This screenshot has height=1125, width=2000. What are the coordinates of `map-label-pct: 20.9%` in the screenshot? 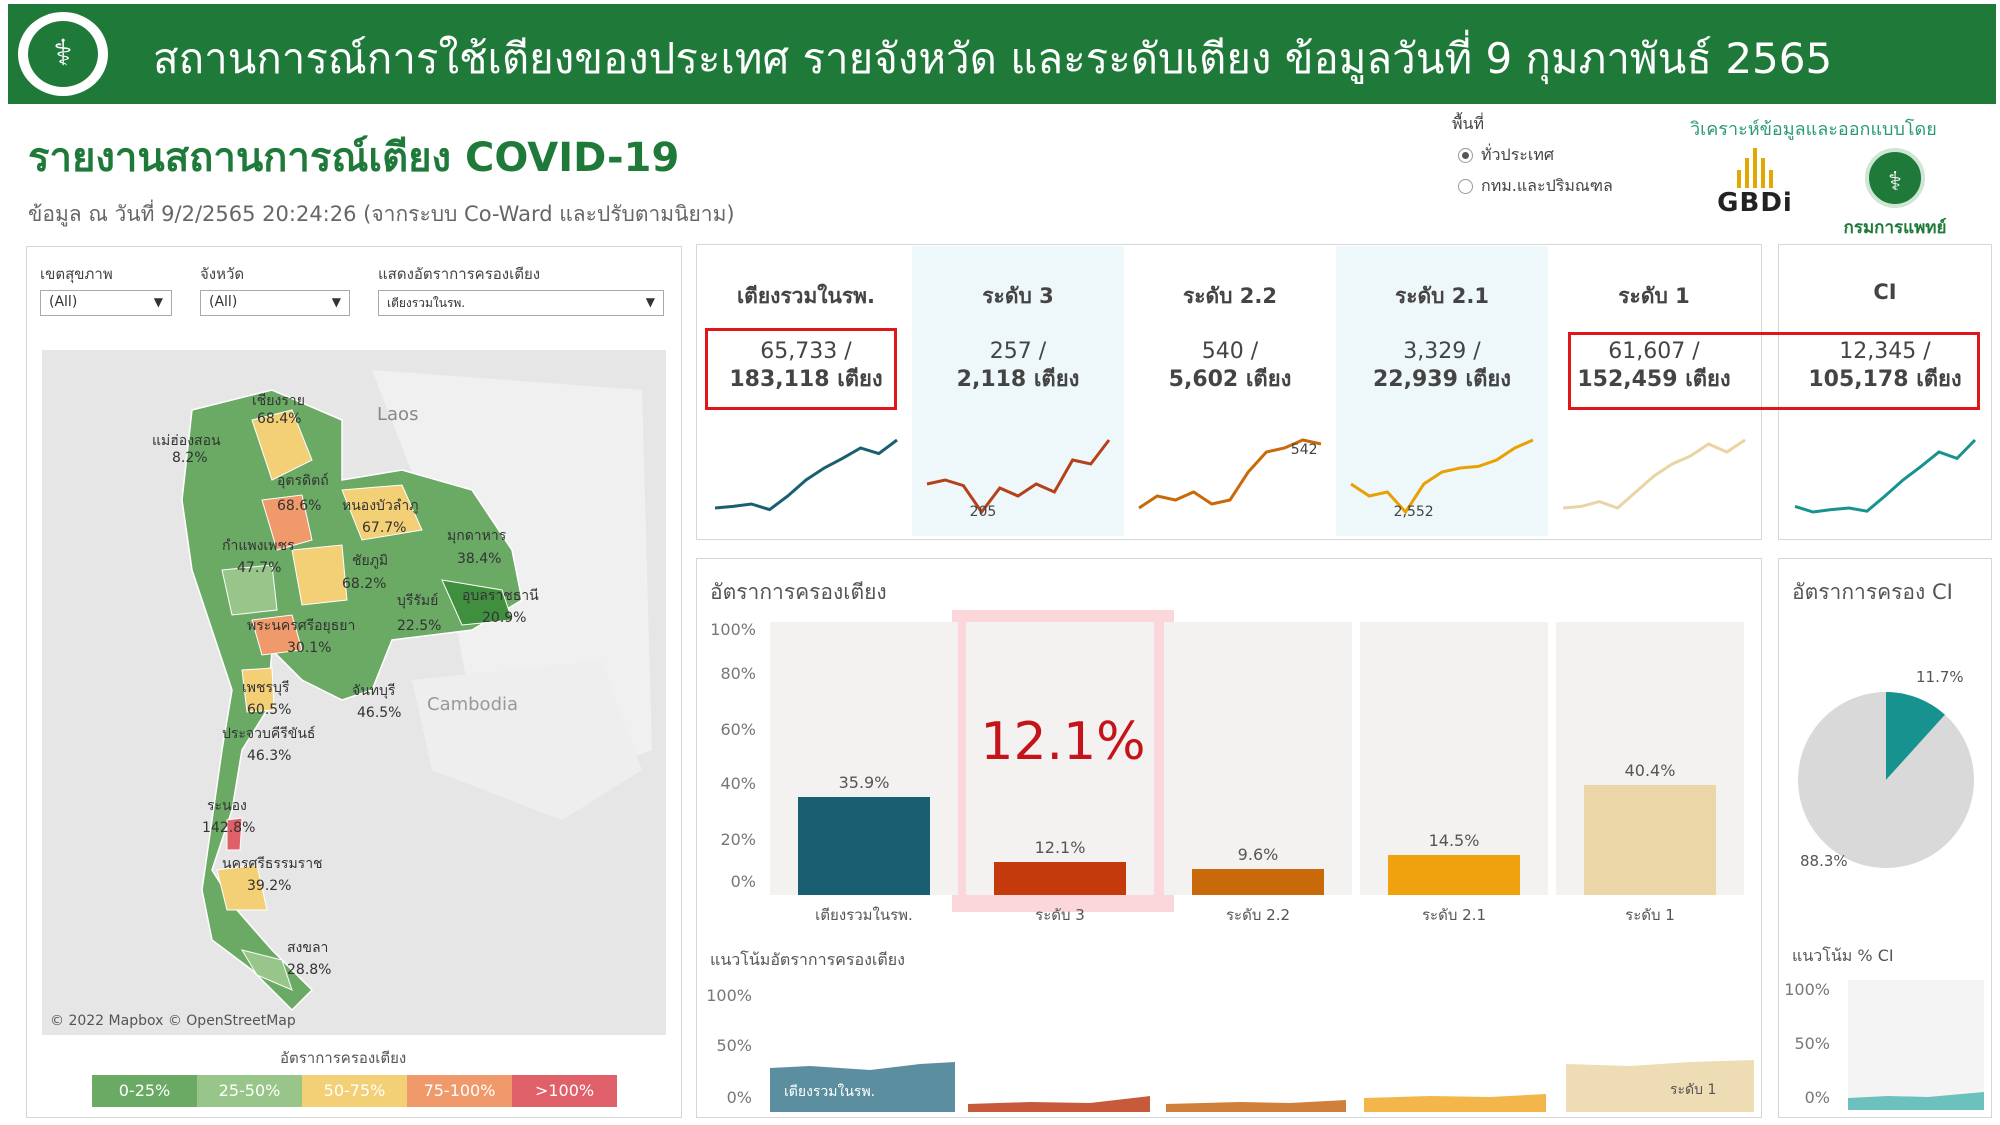 It's located at (504, 618).